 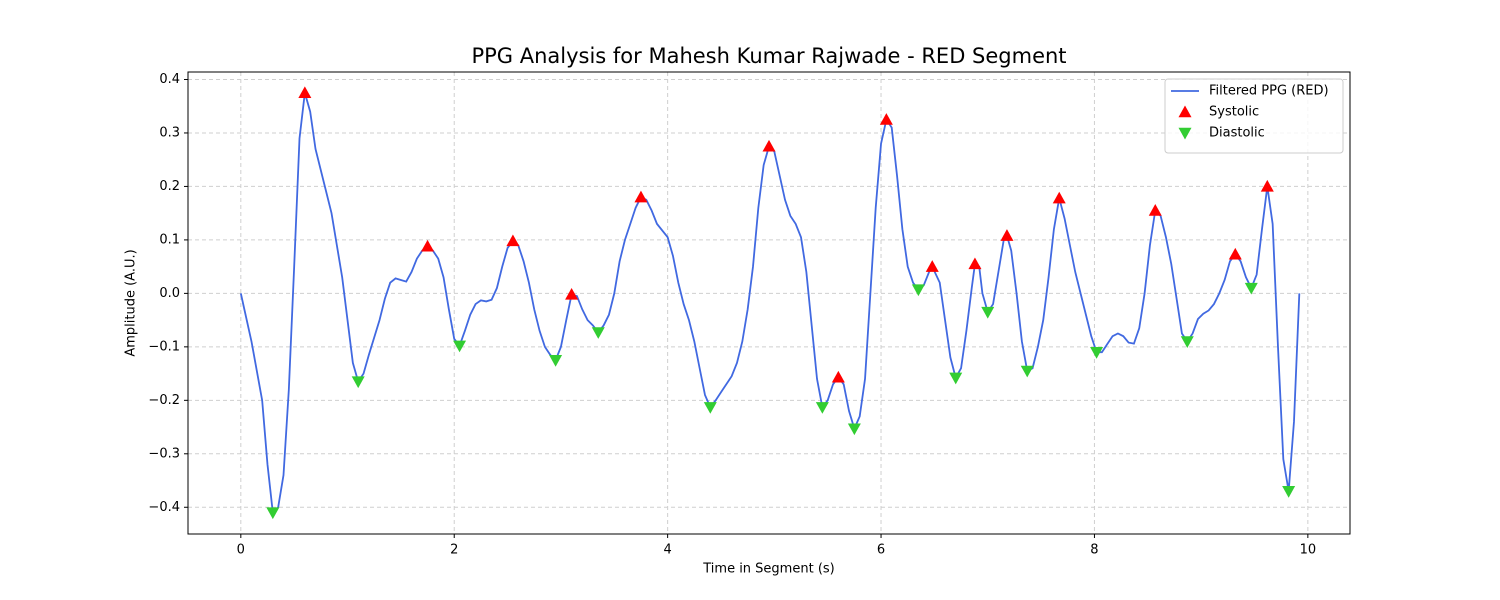 What do you see at coordinates (164, 346) in the screenshot?
I see `y-tick-label: −0.1` at bounding box center [164, 346].